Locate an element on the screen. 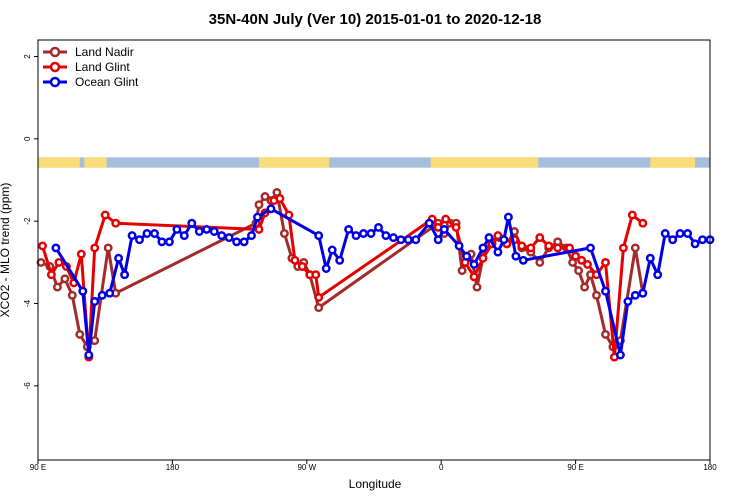  legend-label: Land Glint is located at coordinates (102, 67).